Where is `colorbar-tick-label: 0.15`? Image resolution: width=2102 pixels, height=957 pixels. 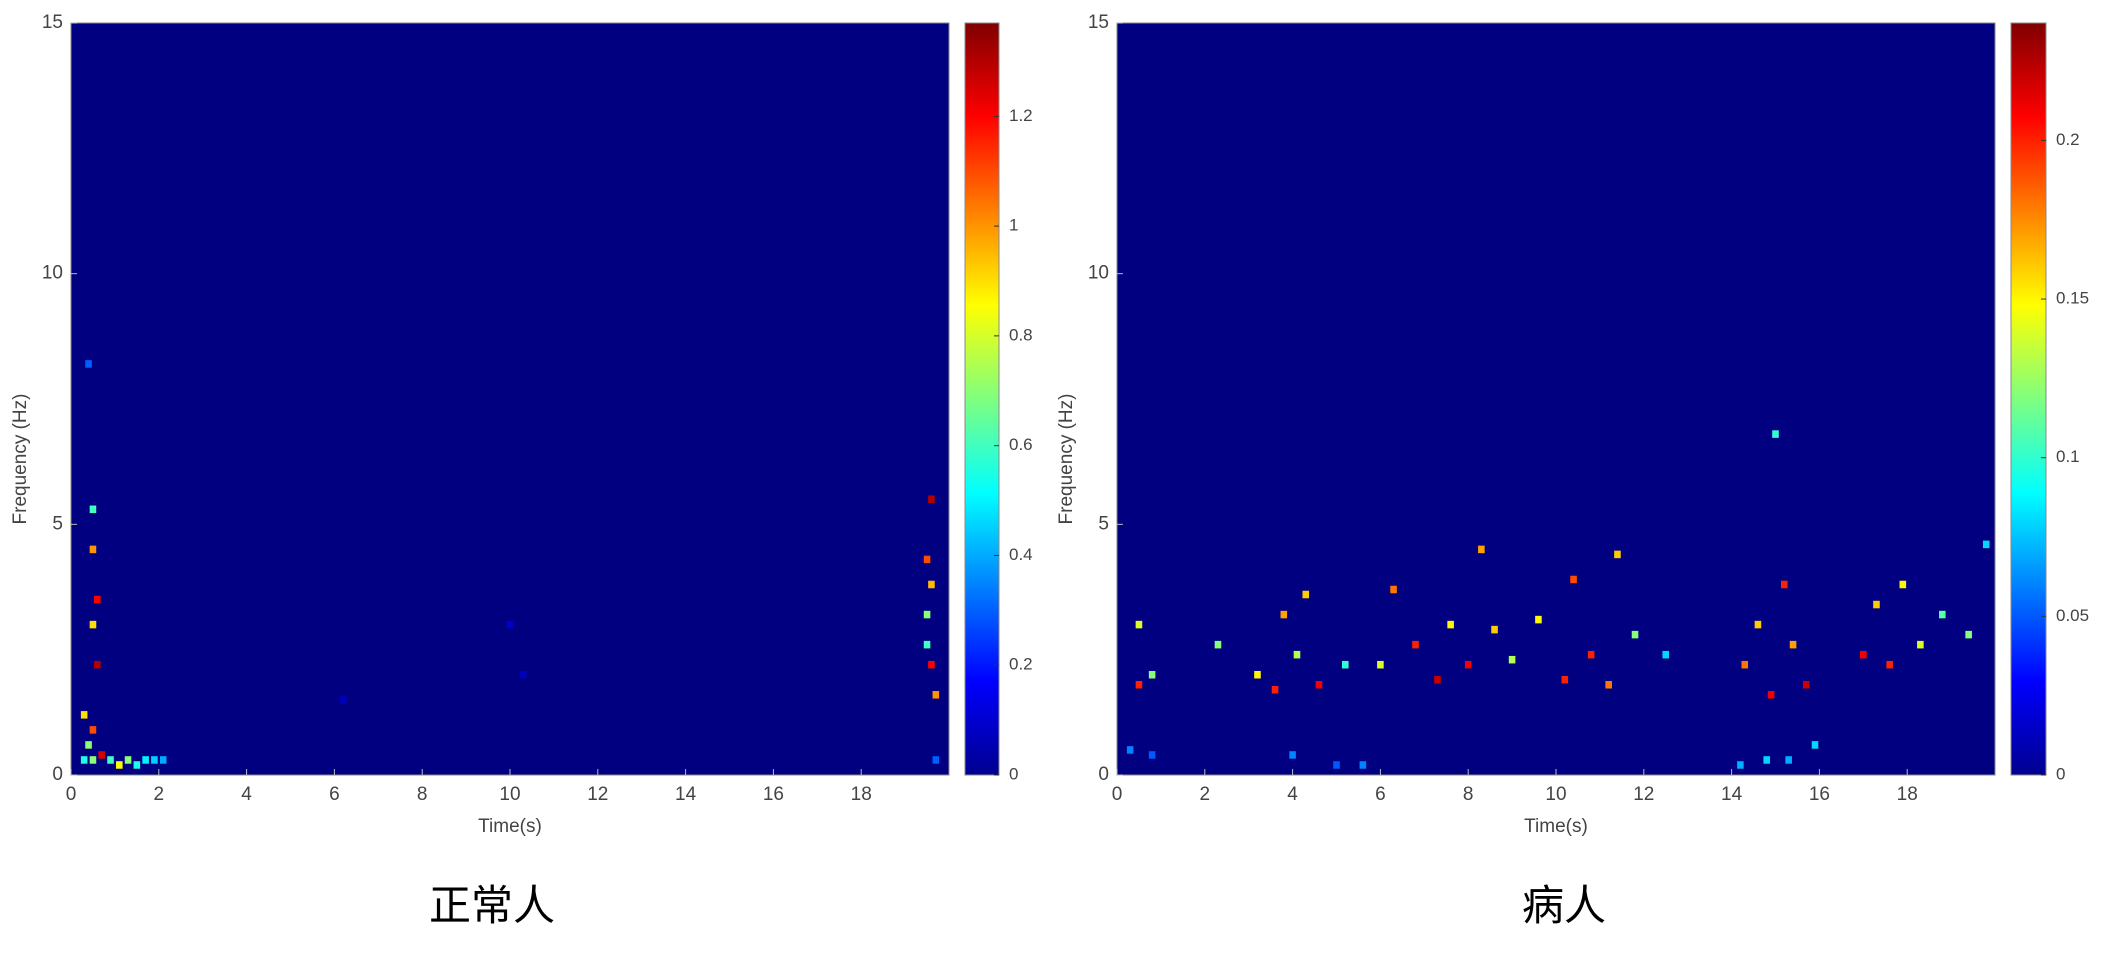 colorbar-tick-label: 0.15 is located at coordinates (2072, 298).